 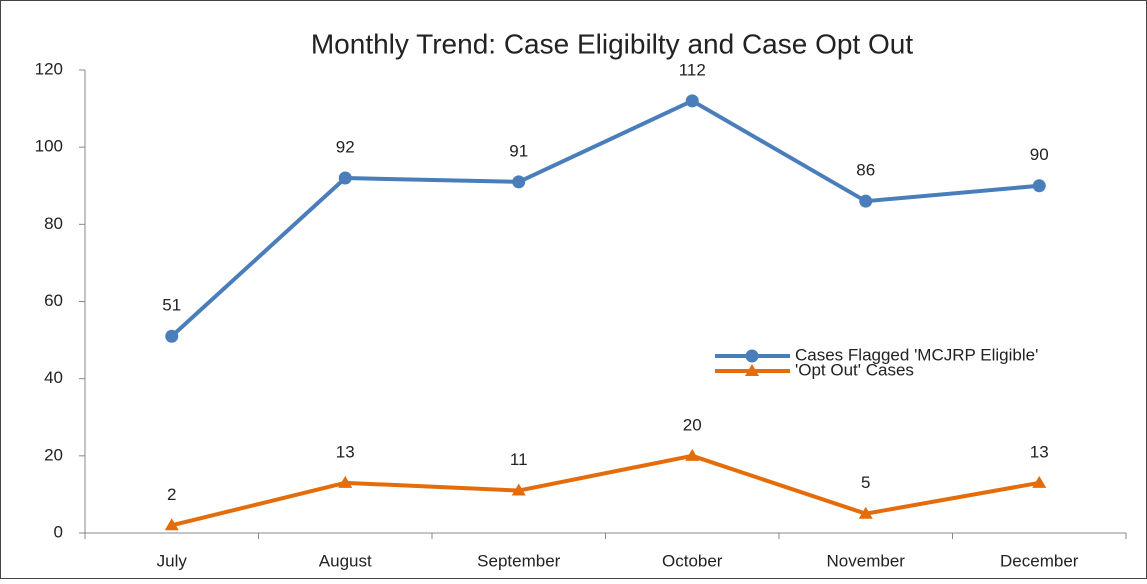 I want to click on y-tick-label: 40, so click(x=53, y=377).